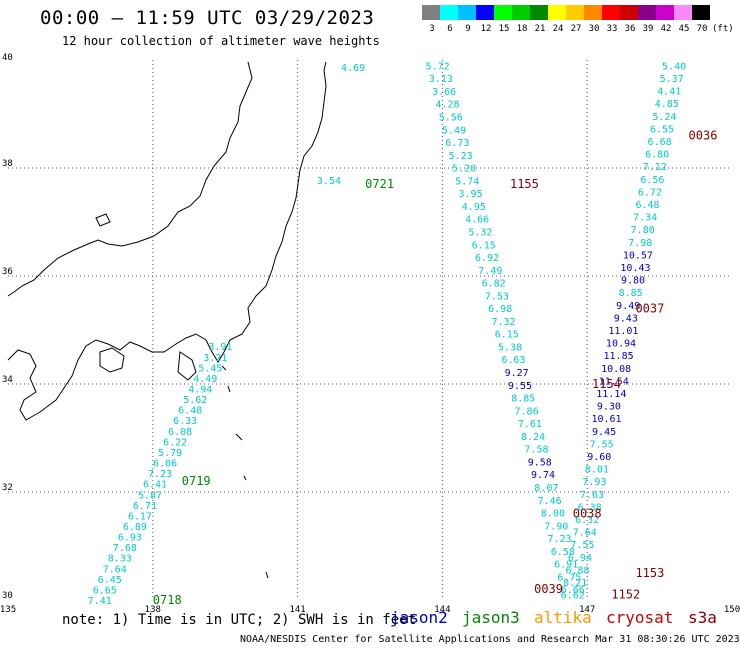 Image resolution: width=740 pixels, height=650 pixels. What do you see at coordinates (467, 29) in the screenshot?
I see `legend-tick-label: 9` at bounding box center [467, 29].